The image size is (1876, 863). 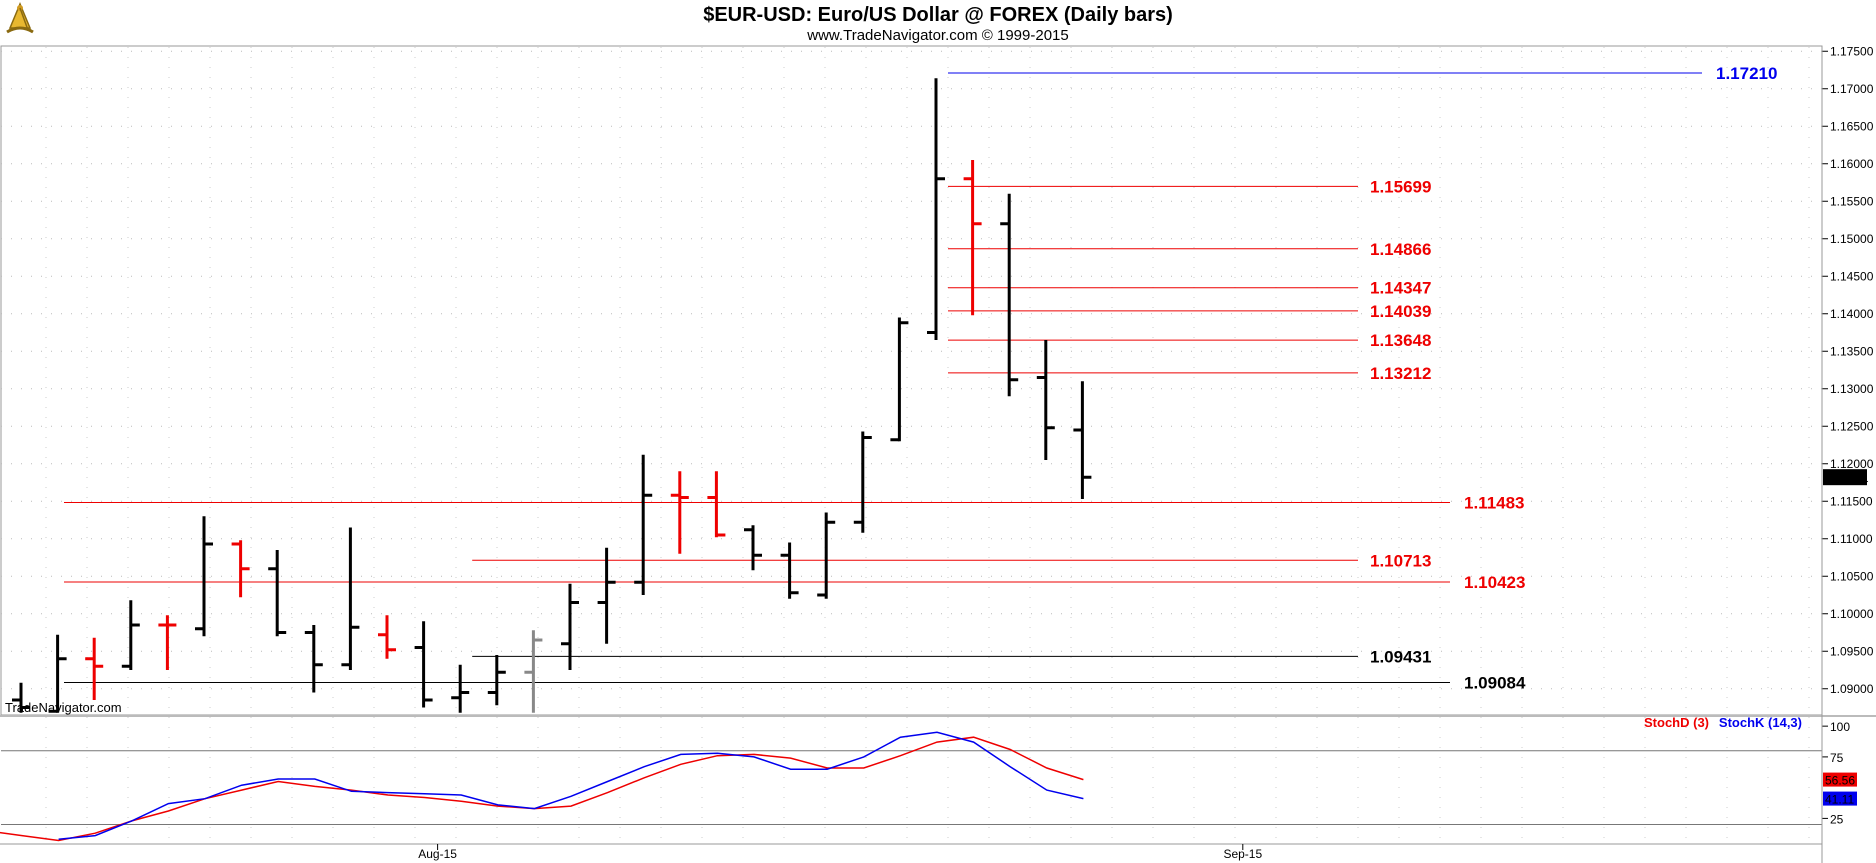 What do you see at coordinates (1400, 656) in the screenshot?
I see `level-label: 1.09431` at bounding box center [1400, 656].